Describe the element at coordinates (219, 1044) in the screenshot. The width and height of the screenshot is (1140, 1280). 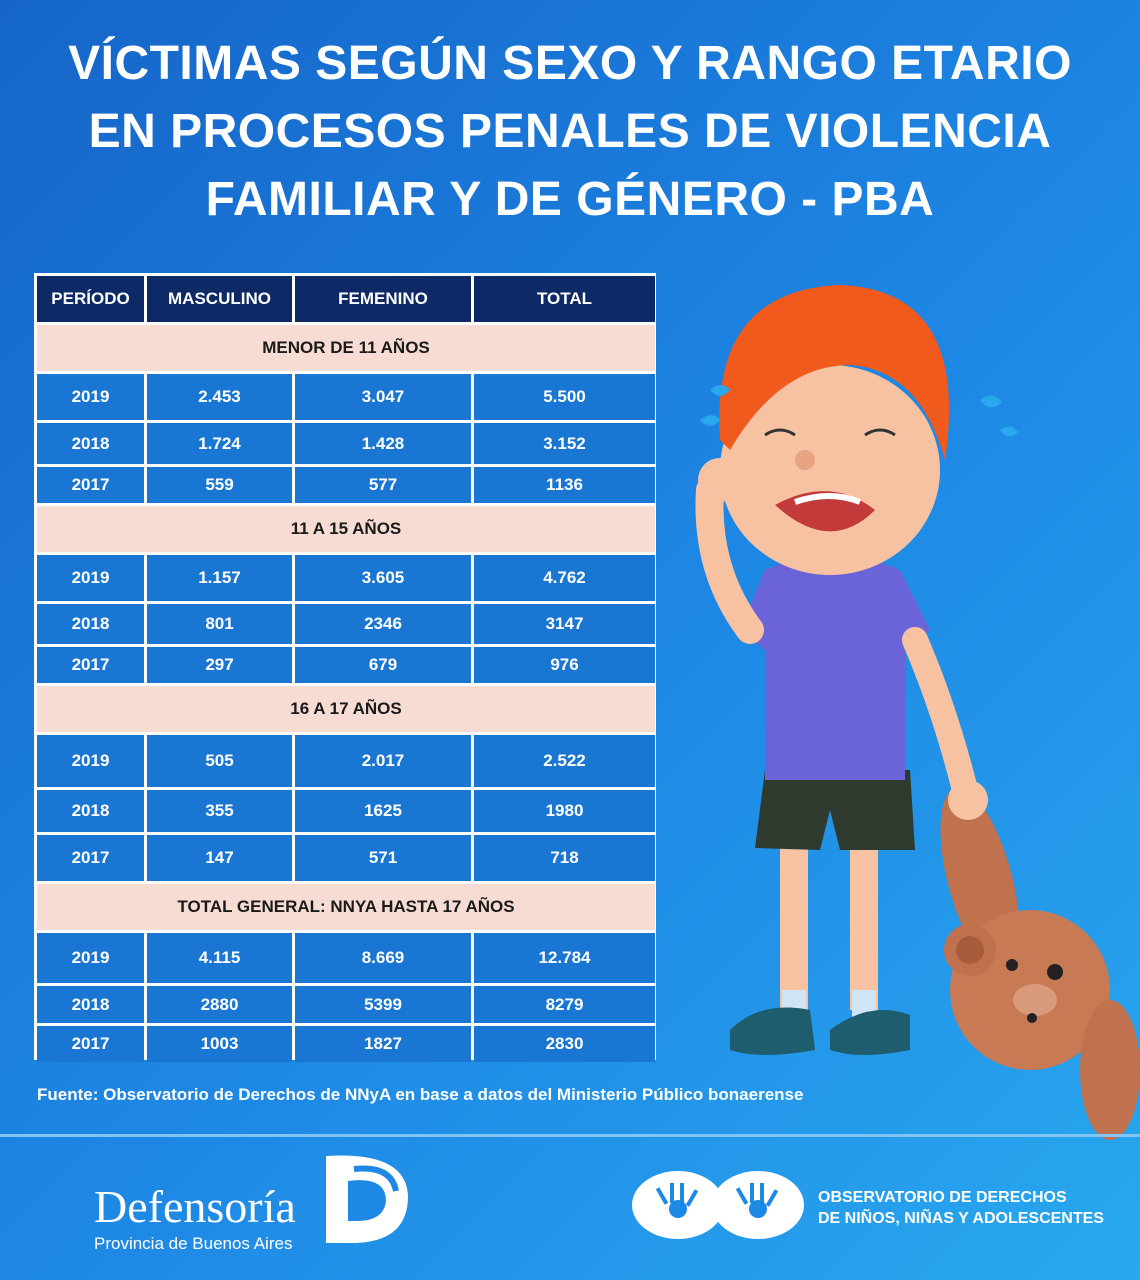
I see `cell-masculino: 1003` at that location.